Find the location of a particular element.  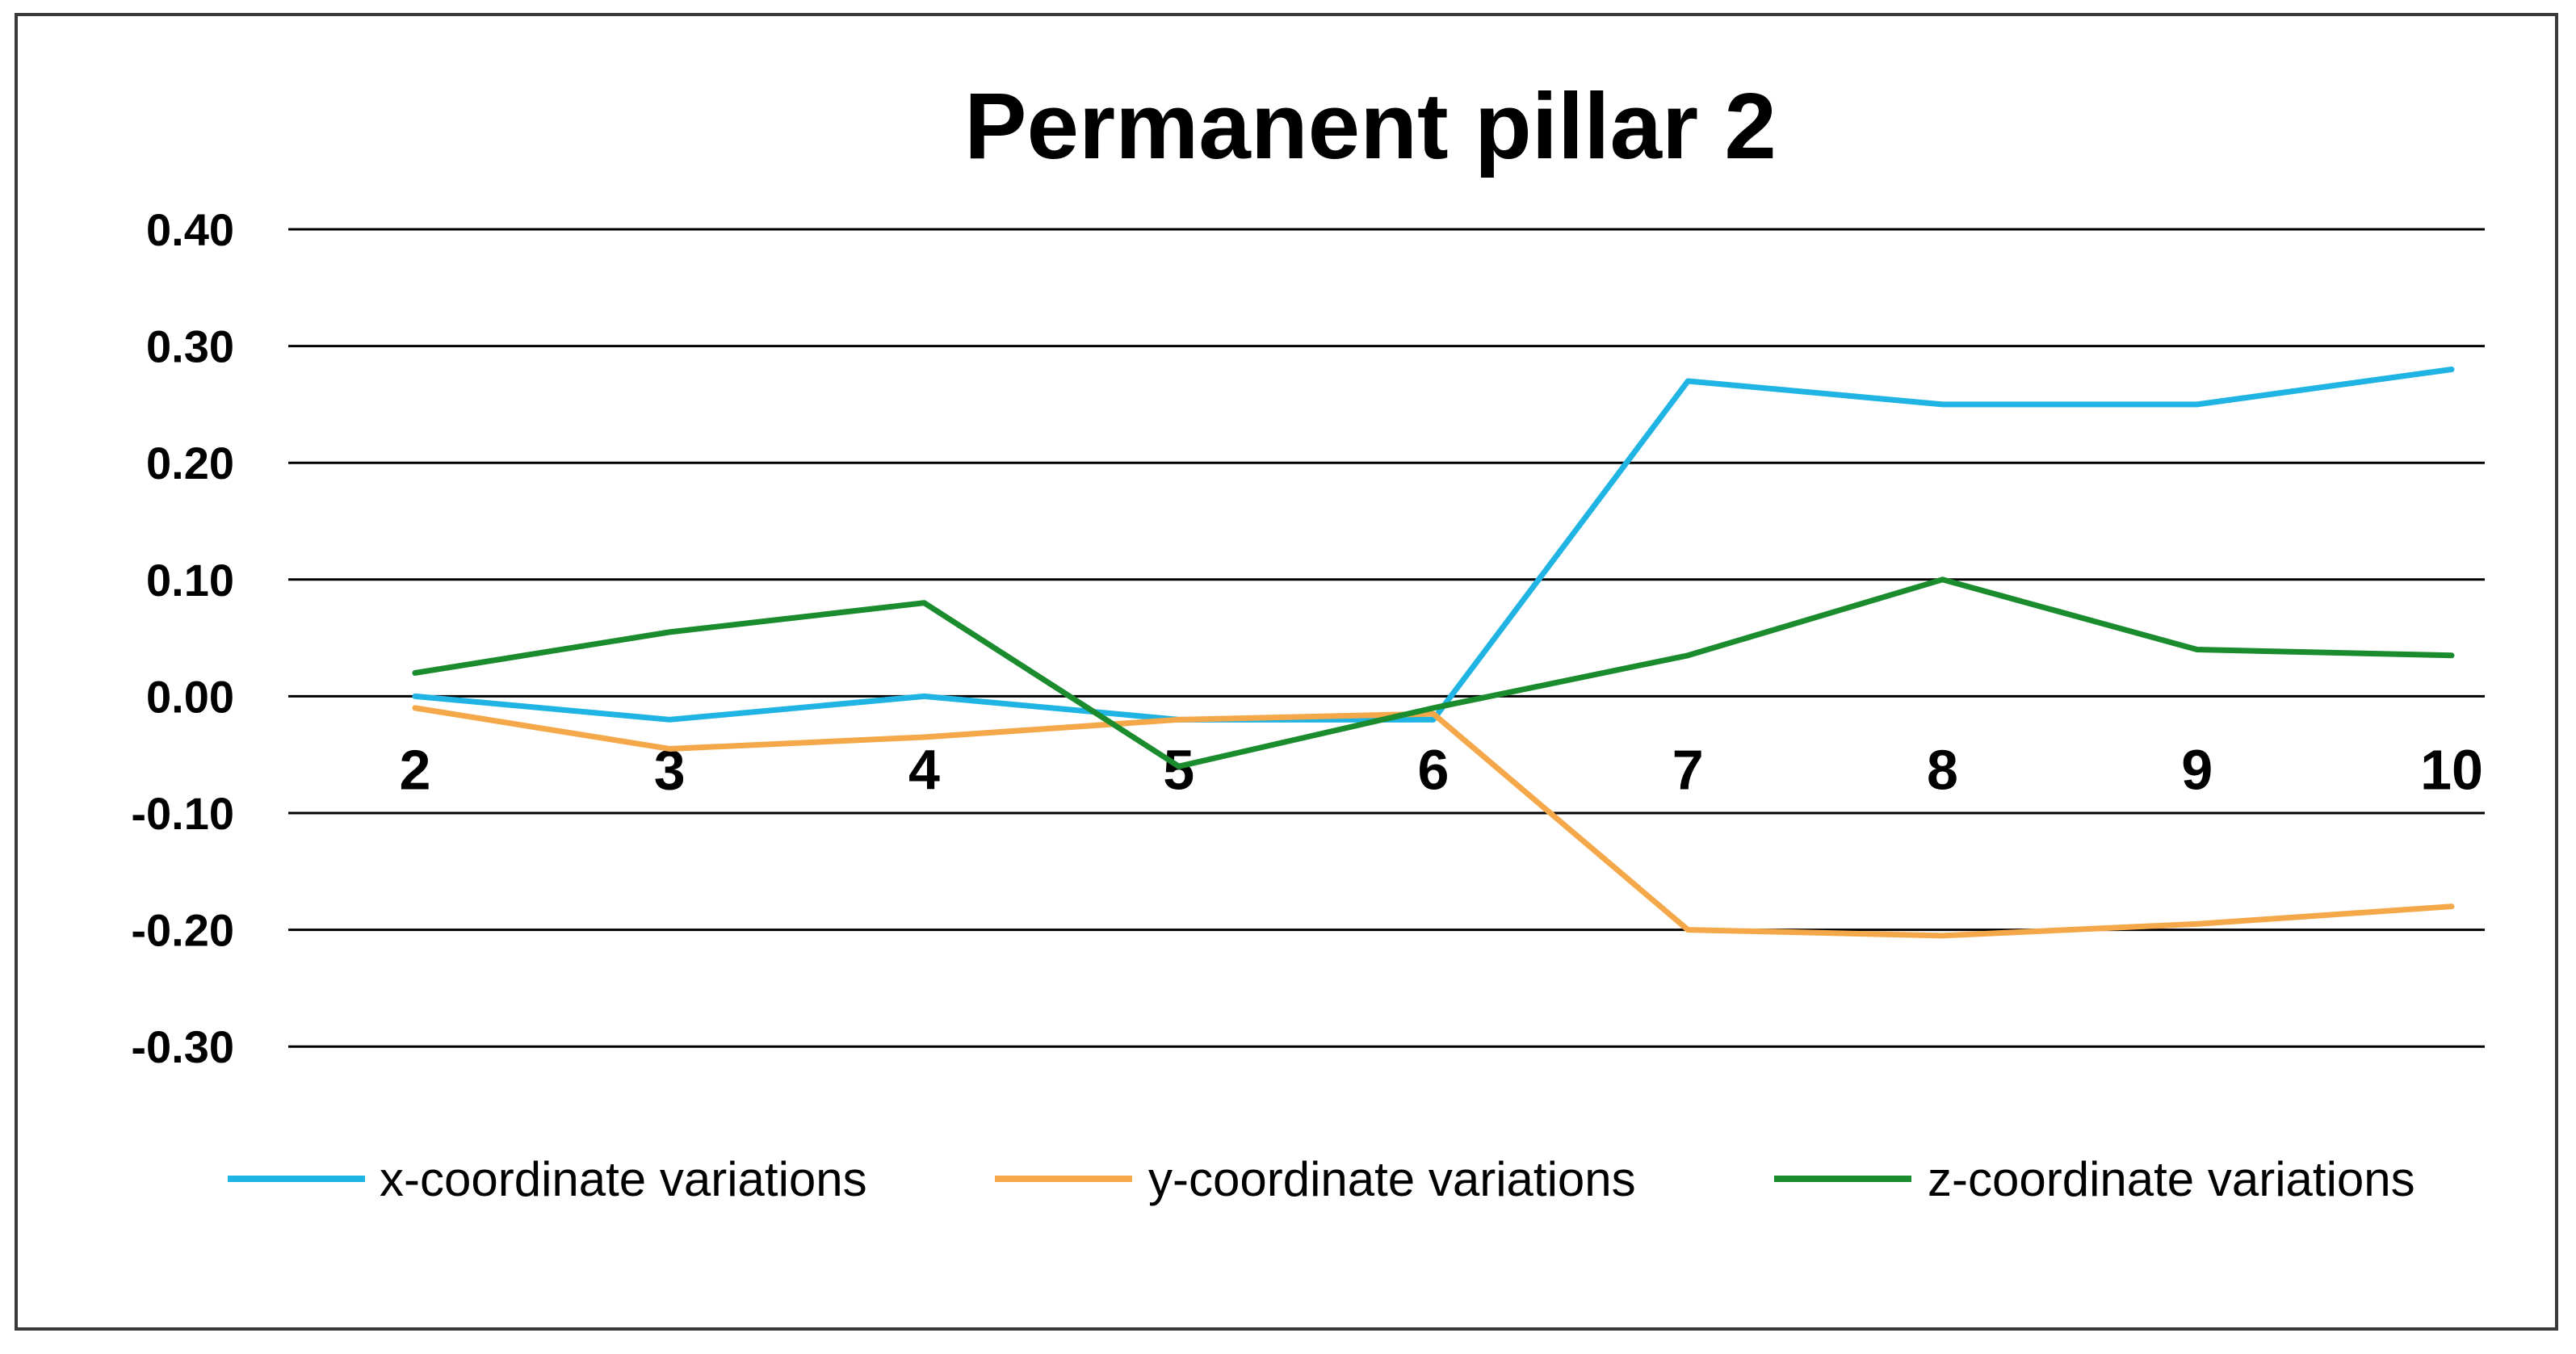

y-tick-label: 0.40 is located at coordinates (190, 229).